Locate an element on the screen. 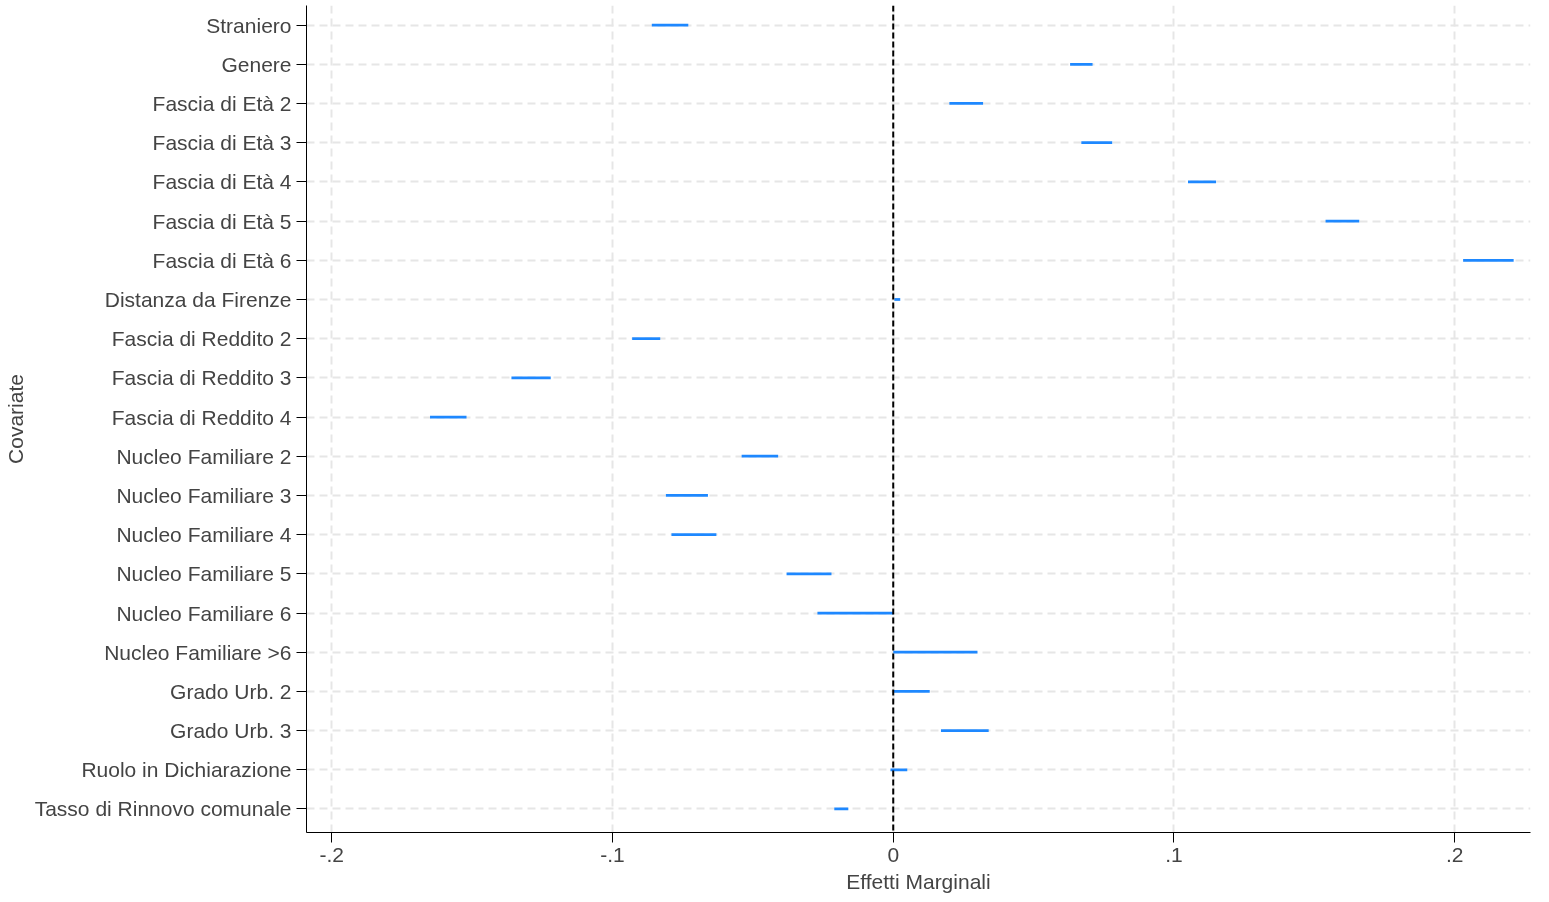 This screenshot has width=1549, height=902. y-tick-label: Nucleo Familiare >6 is located at coordinates (198, 652).